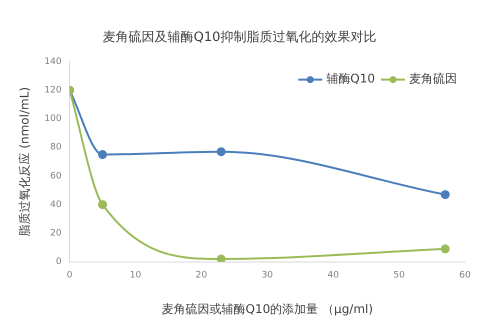  I want to click on x-tick-label: 40, so click(333, 275).